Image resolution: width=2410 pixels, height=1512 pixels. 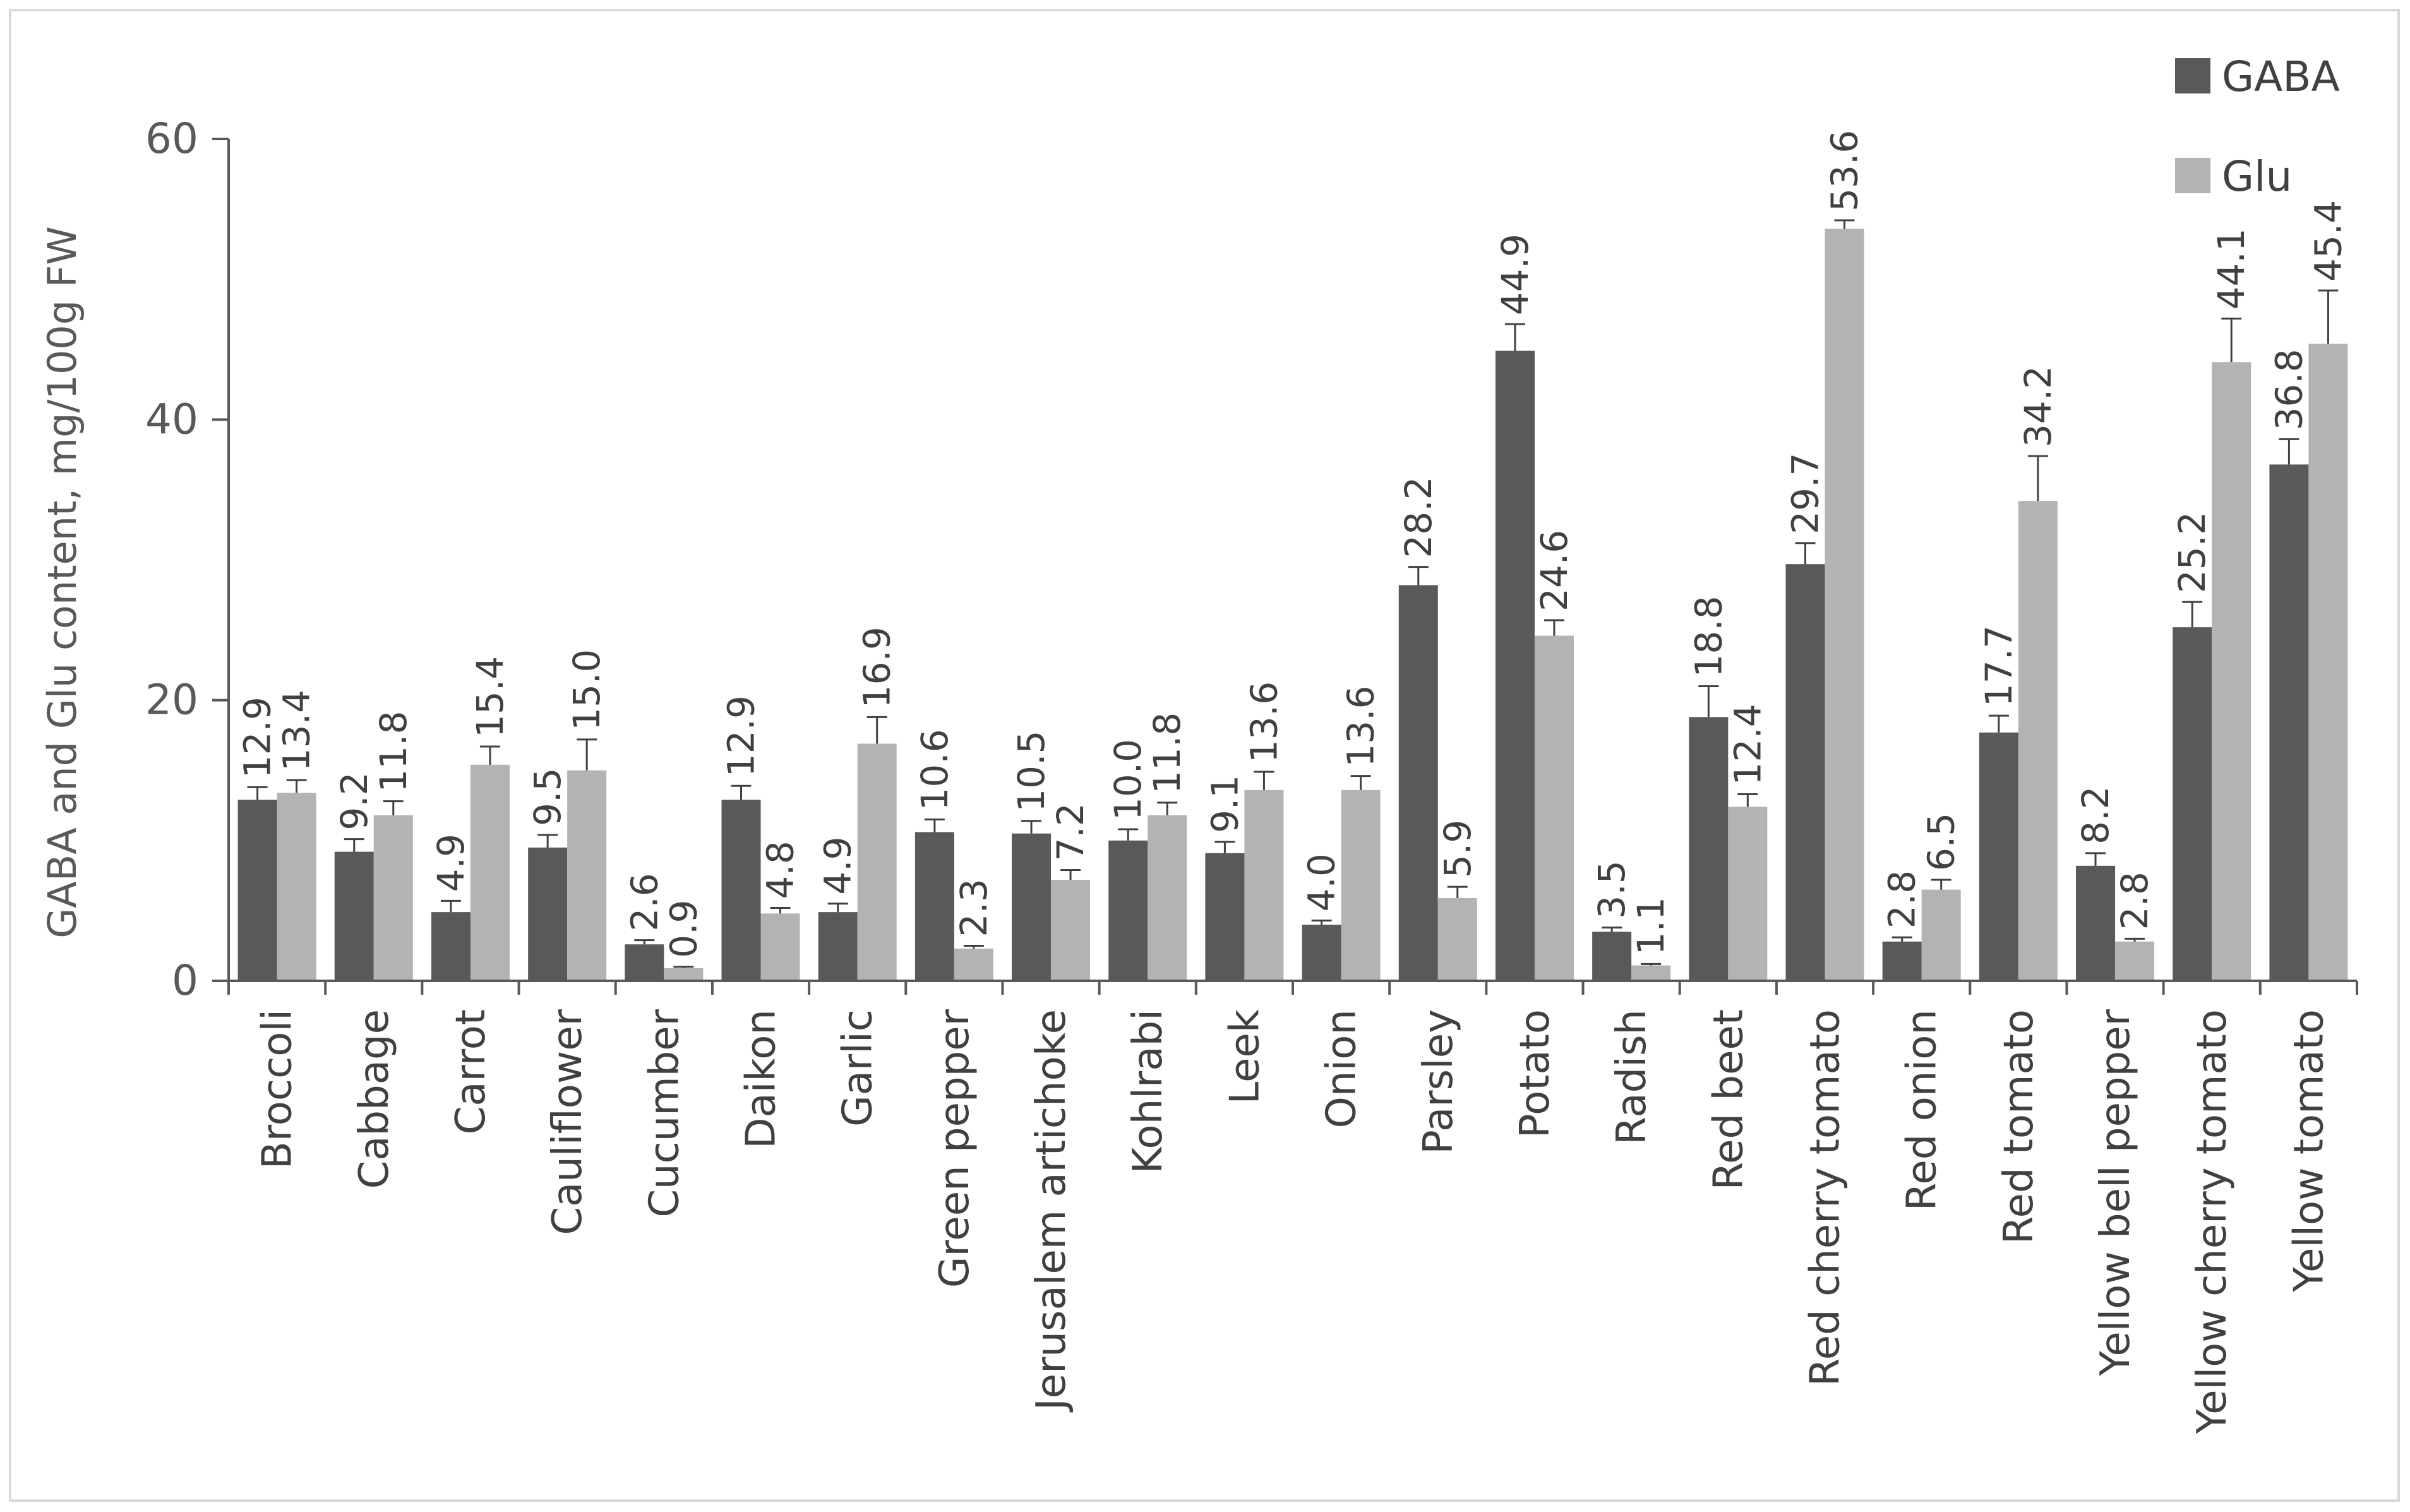 What do you see at coordinates (1457, 849) in the screenshot?
I see `data-label: 5.9` at bounding box center [1457, 849].